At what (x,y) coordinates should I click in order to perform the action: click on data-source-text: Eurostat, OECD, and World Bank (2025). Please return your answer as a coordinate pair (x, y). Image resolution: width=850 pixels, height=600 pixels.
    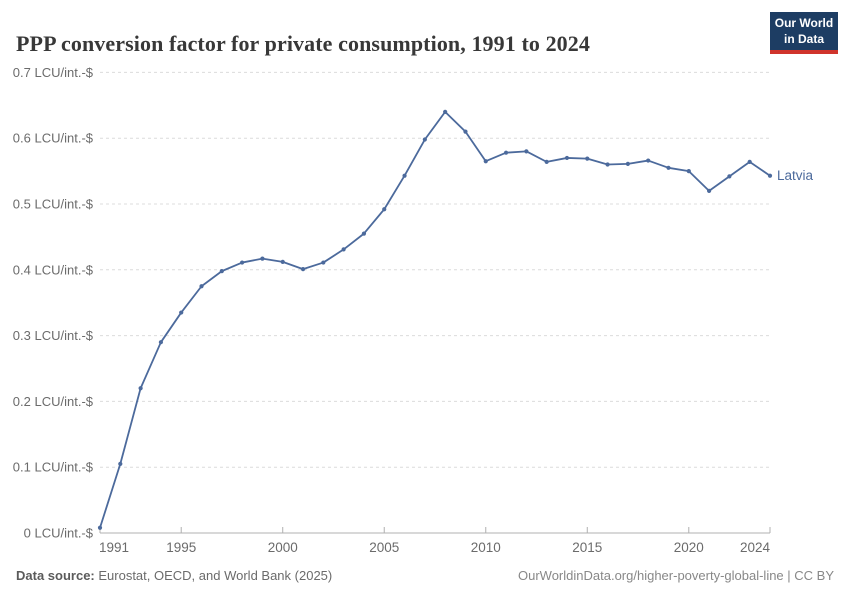
    Looking at the image, I should click on (213, 575).